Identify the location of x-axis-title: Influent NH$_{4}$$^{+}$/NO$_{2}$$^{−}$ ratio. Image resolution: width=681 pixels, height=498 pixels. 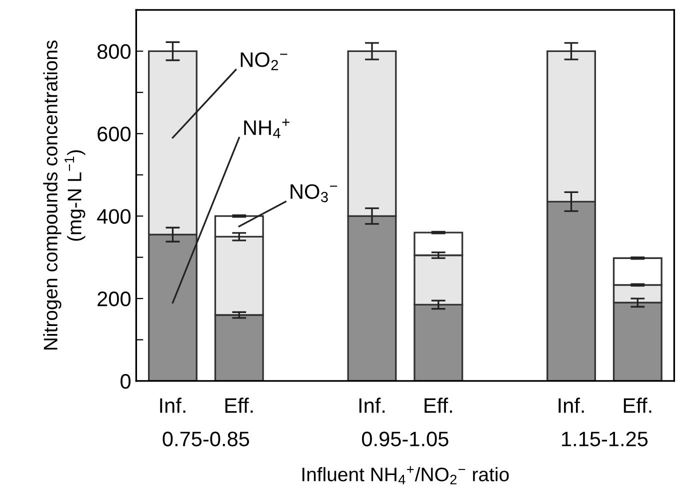
(405, 475).